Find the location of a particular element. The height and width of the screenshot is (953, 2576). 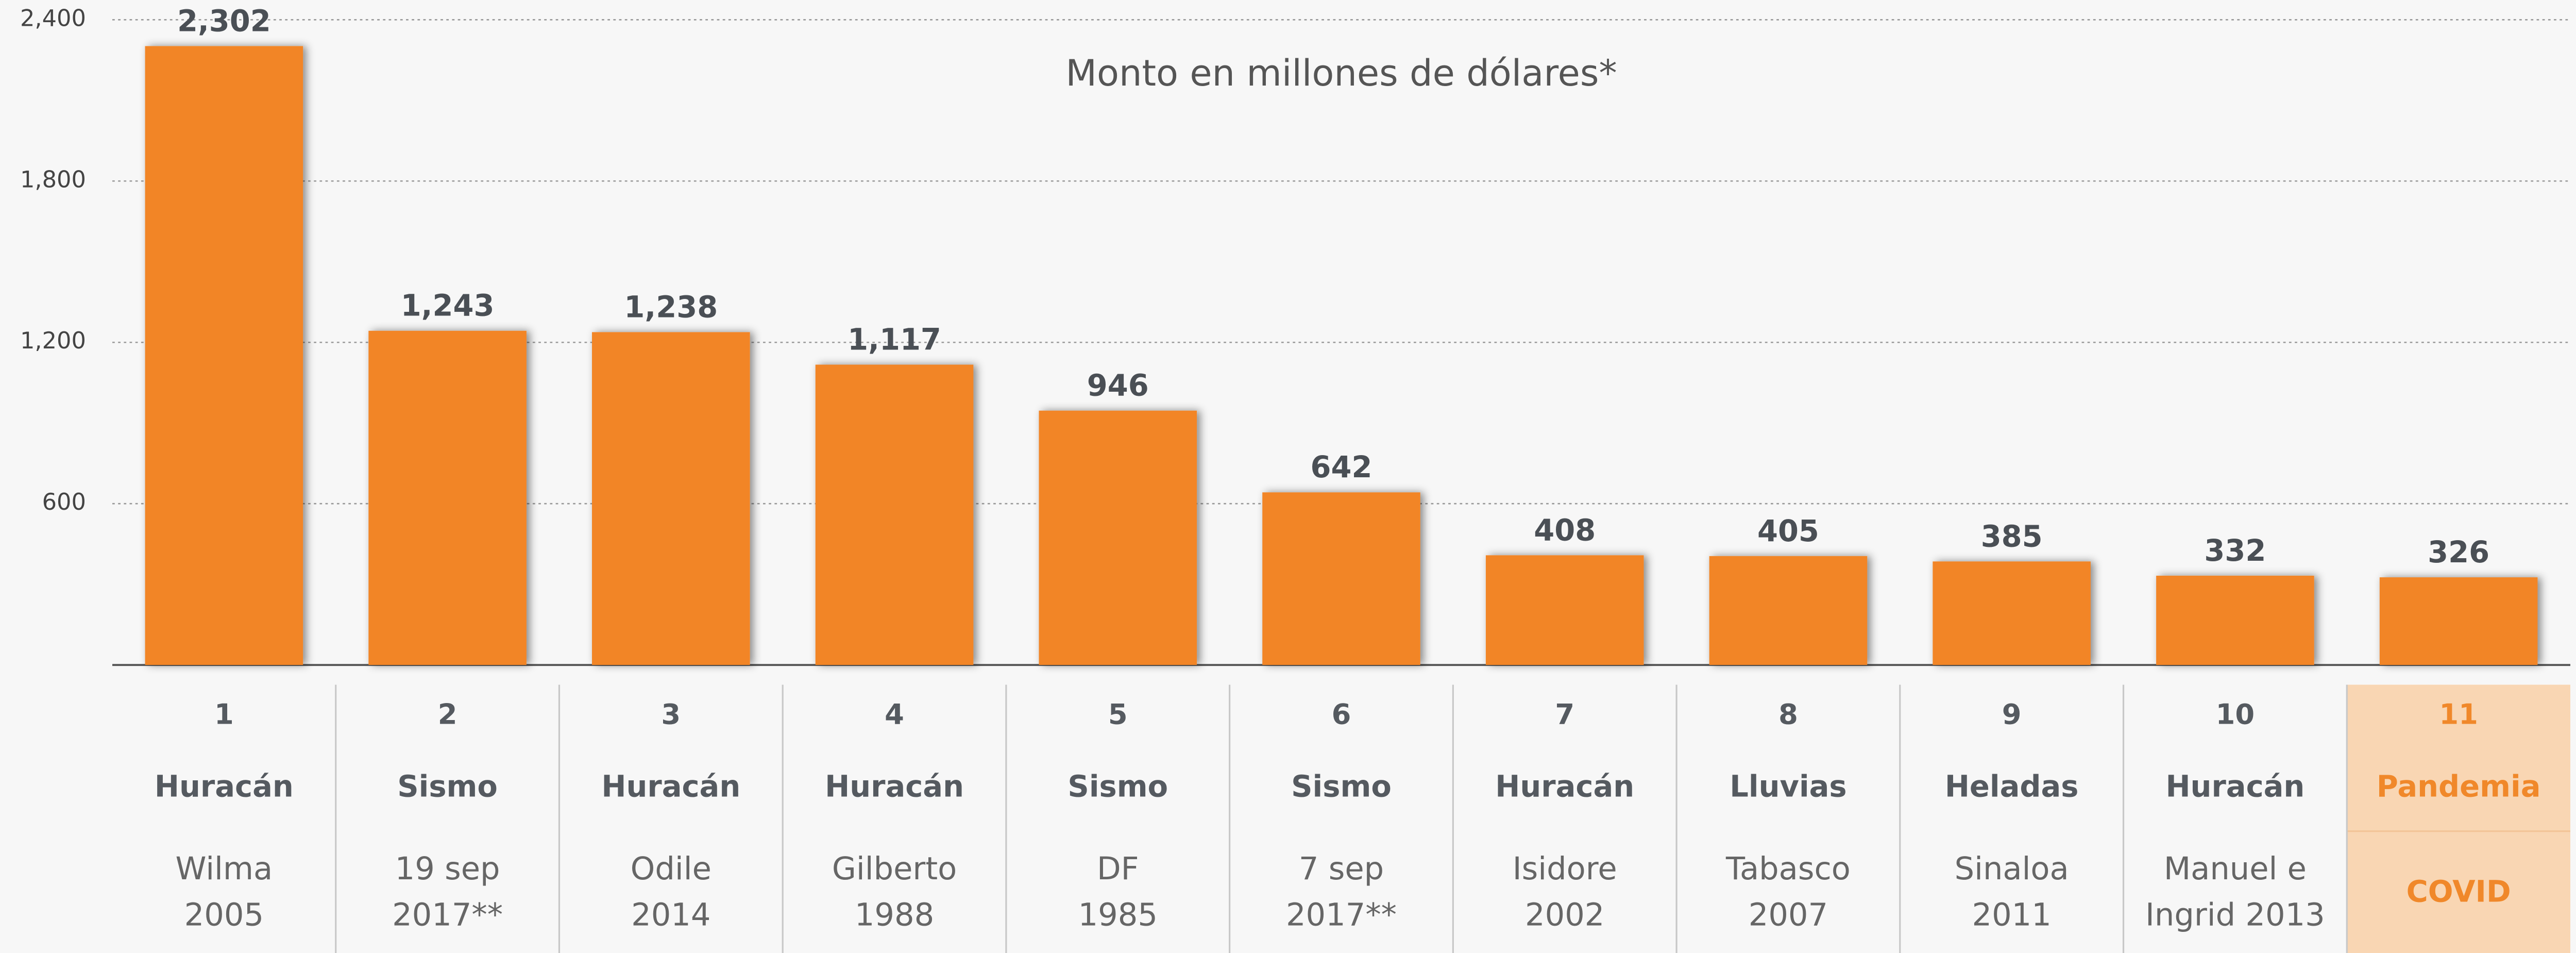

kind-label: Lluvias is located at coordinates (1788, 786).